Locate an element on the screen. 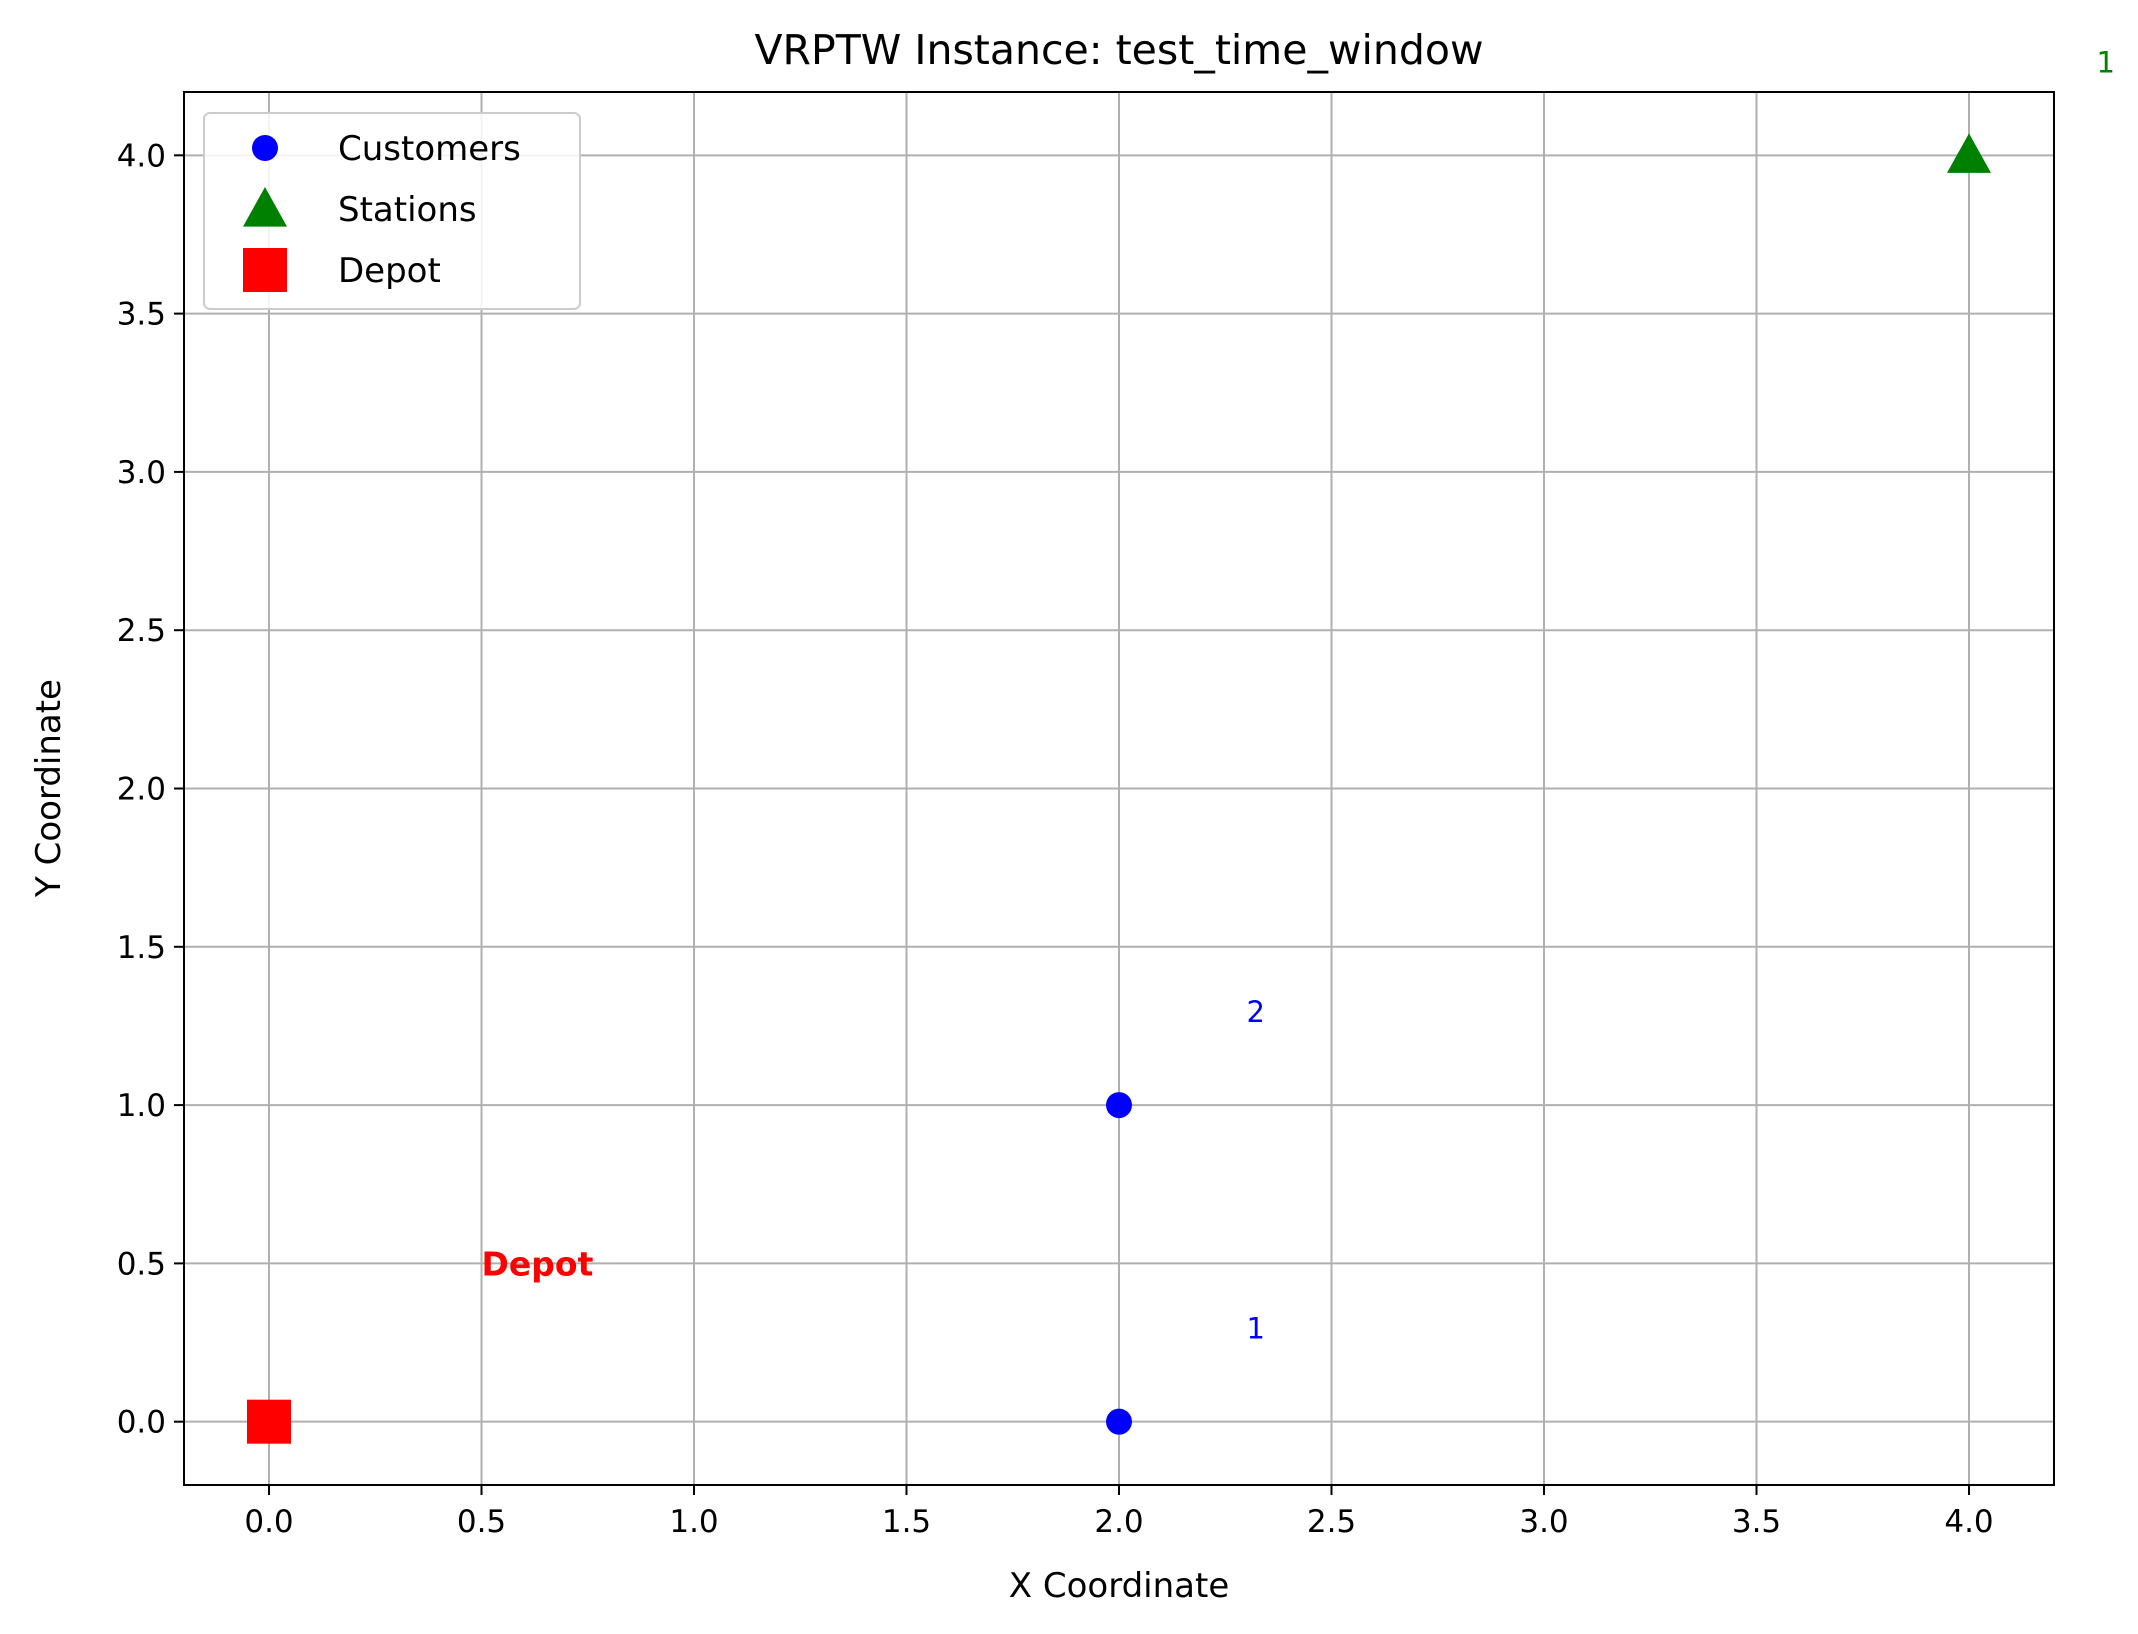  x-tick-label: 4.0 is located at coordinates (1968, 1522).